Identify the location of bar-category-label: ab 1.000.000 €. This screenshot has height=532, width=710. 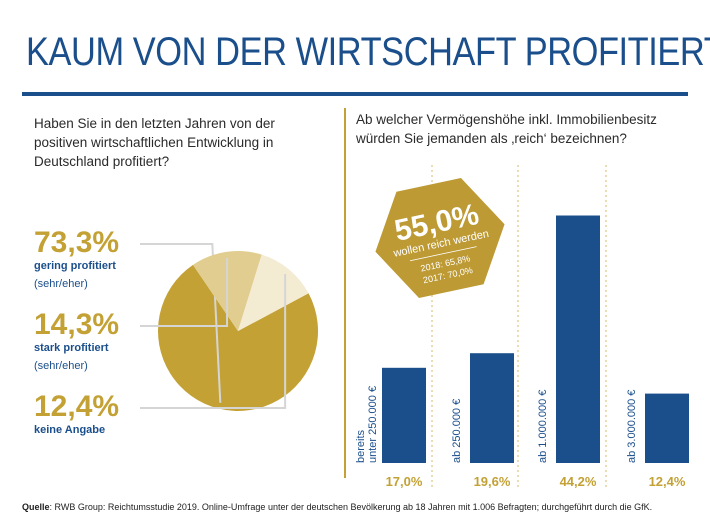
(543, 426).